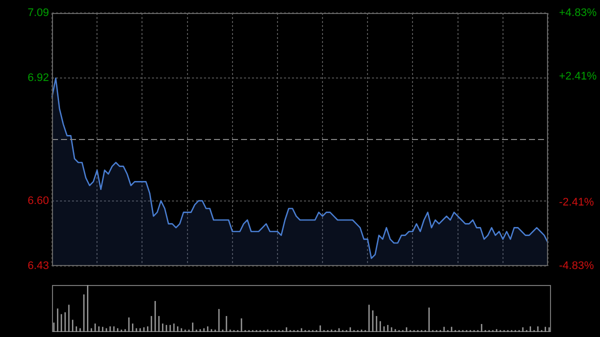  I want to click on y-tick-label: 6.92, so click(38, 78).